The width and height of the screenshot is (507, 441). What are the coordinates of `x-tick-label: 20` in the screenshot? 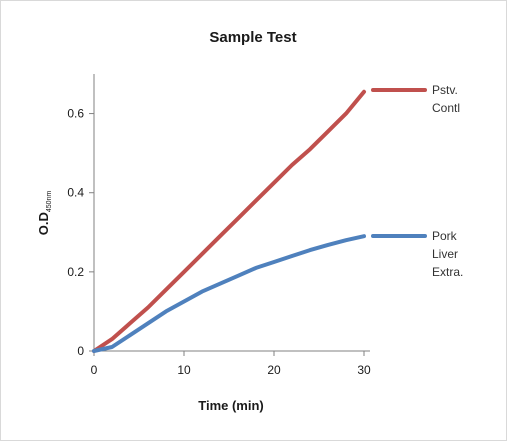 It's located at (274, 370).